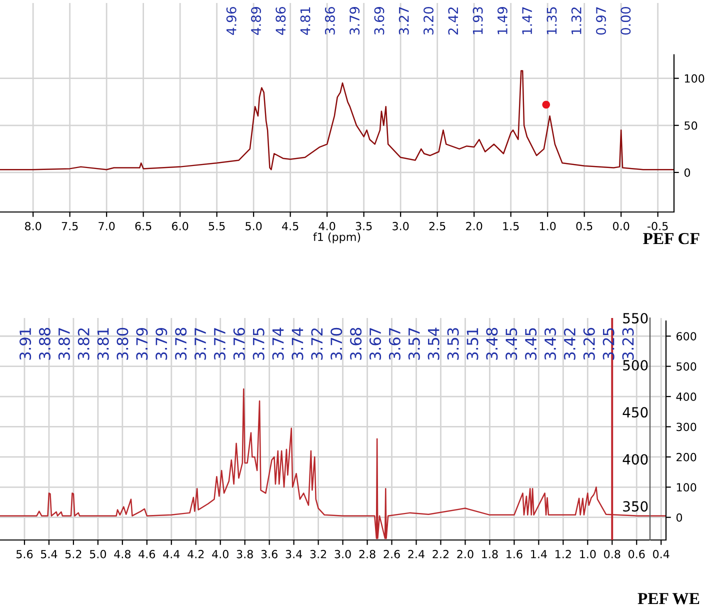  What do you see at coordinates (429, 21) in the screenshot?
I see `annotation: 3.20` at bounding box center [429, 21].